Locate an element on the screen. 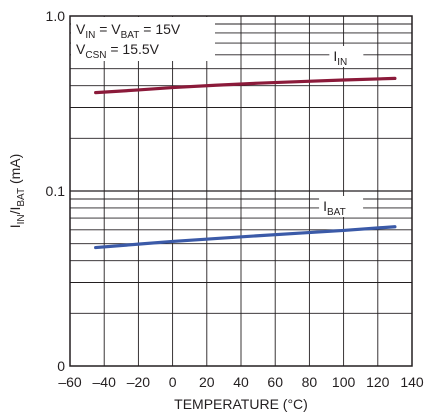  x-tick-label: 100 is located at coordinates (344, 382).